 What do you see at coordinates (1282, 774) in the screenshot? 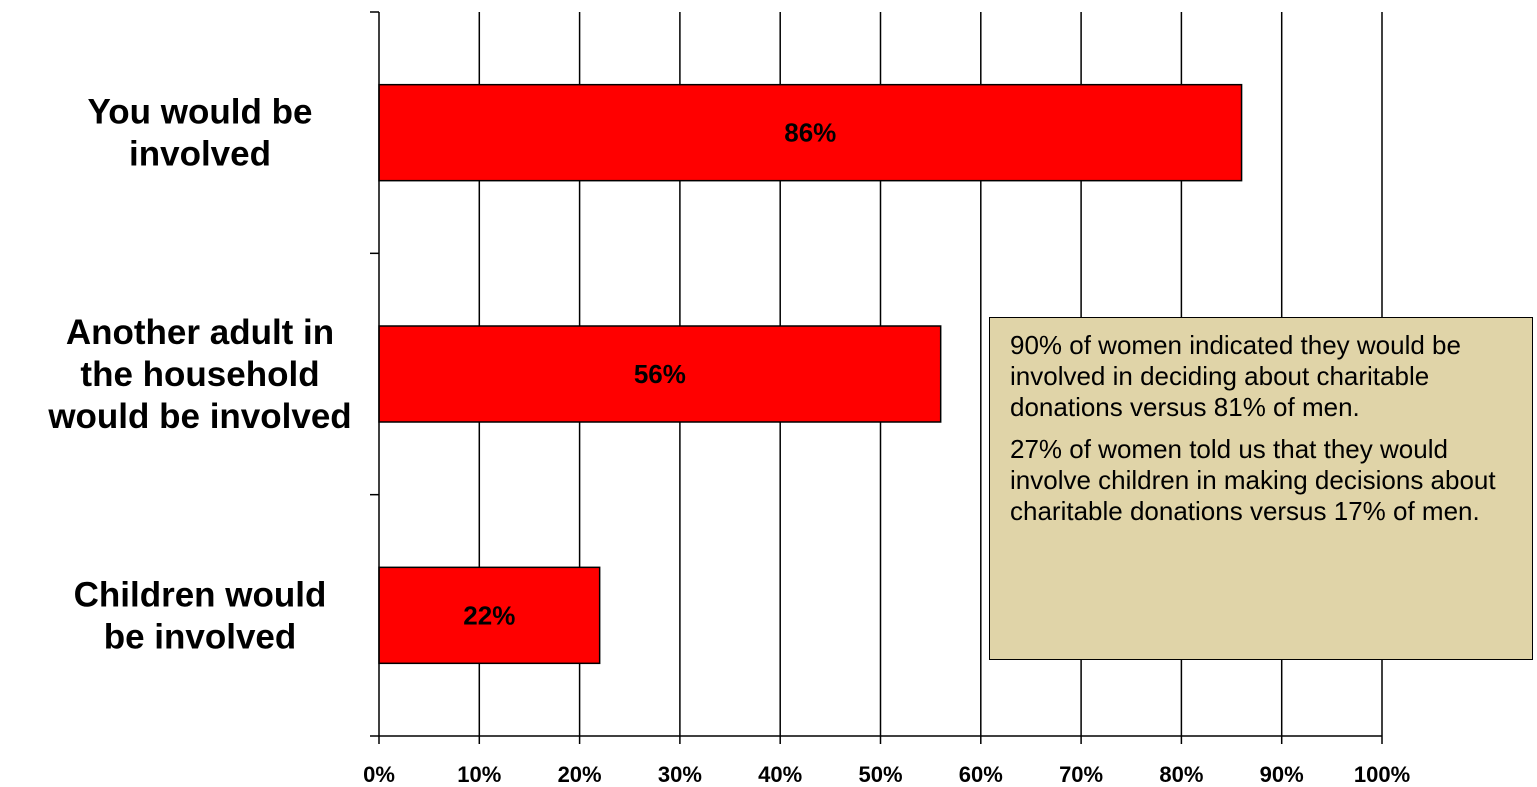
I see `x-tick-label-90: 90%` at bounding box center [1282, 774].